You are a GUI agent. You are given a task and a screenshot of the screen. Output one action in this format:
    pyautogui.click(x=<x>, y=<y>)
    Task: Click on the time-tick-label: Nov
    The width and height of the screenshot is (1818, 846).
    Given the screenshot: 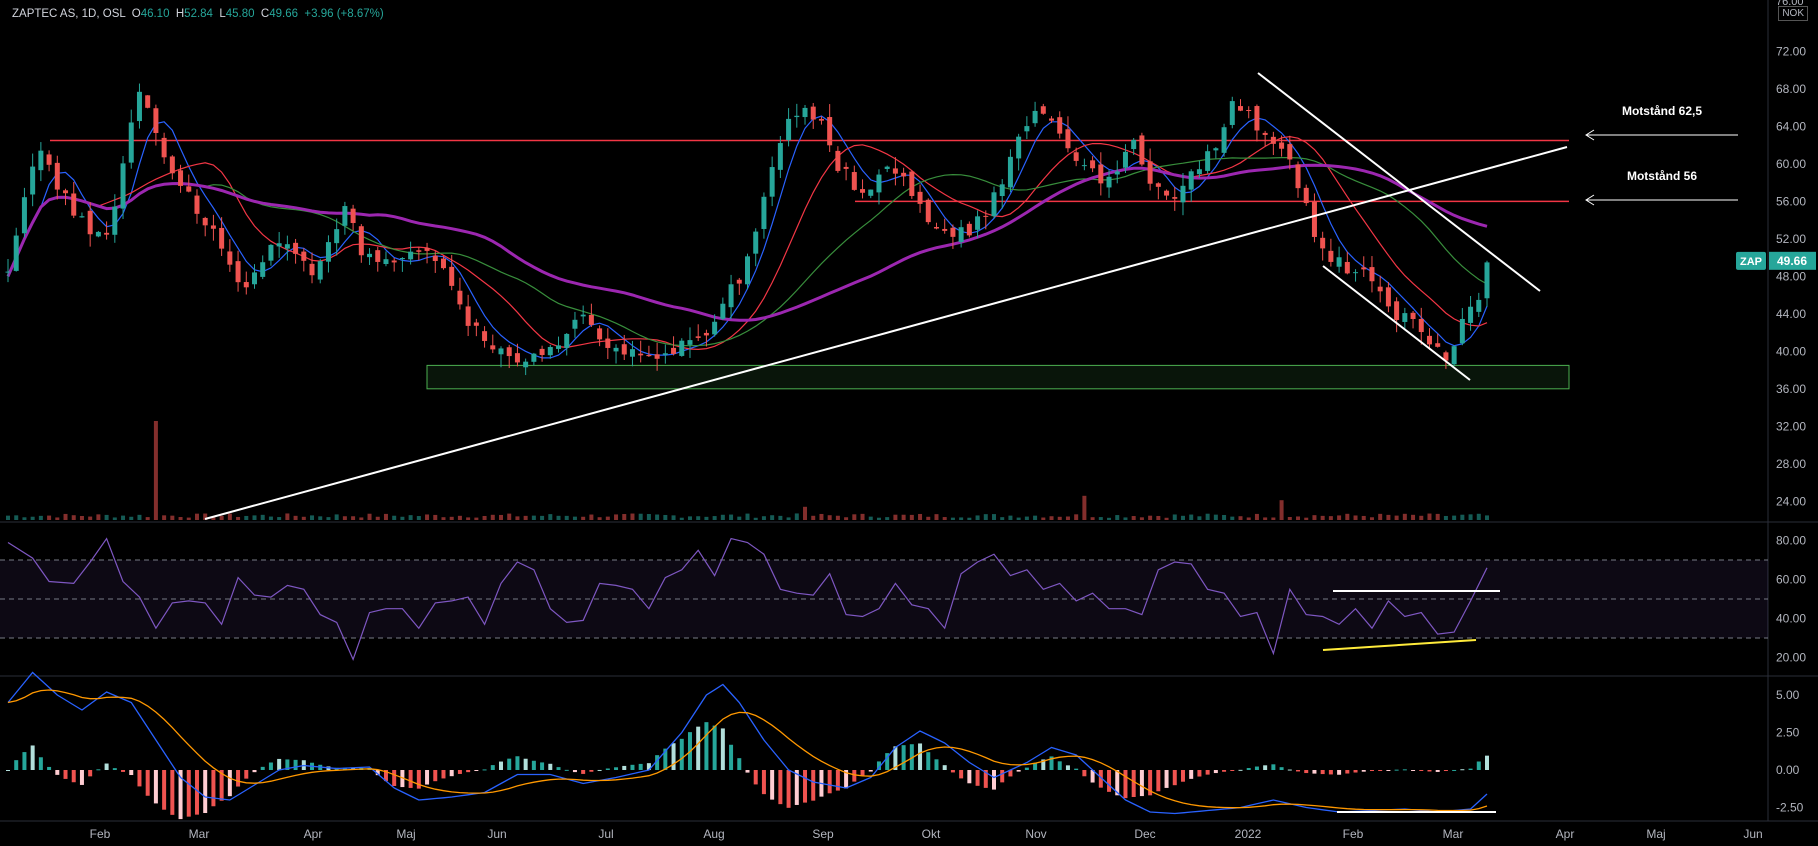 What is the action you would take?
    pyautogui.click(x=1035, y=834)
    